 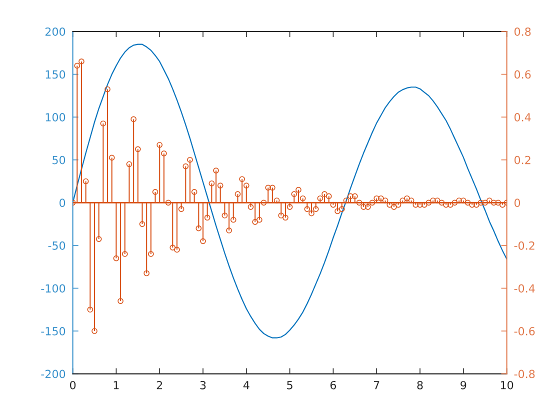 What do you see at coordinates (246, 385) in the screenshot?
I see `x-tick-label: 4` at bounding box center [246, 385].